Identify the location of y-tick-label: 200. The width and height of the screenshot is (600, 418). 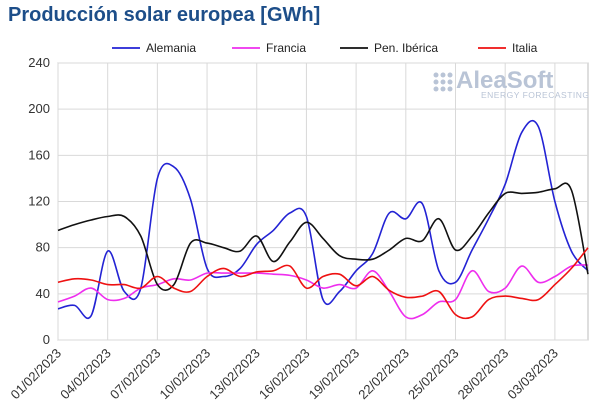
(39, 108).